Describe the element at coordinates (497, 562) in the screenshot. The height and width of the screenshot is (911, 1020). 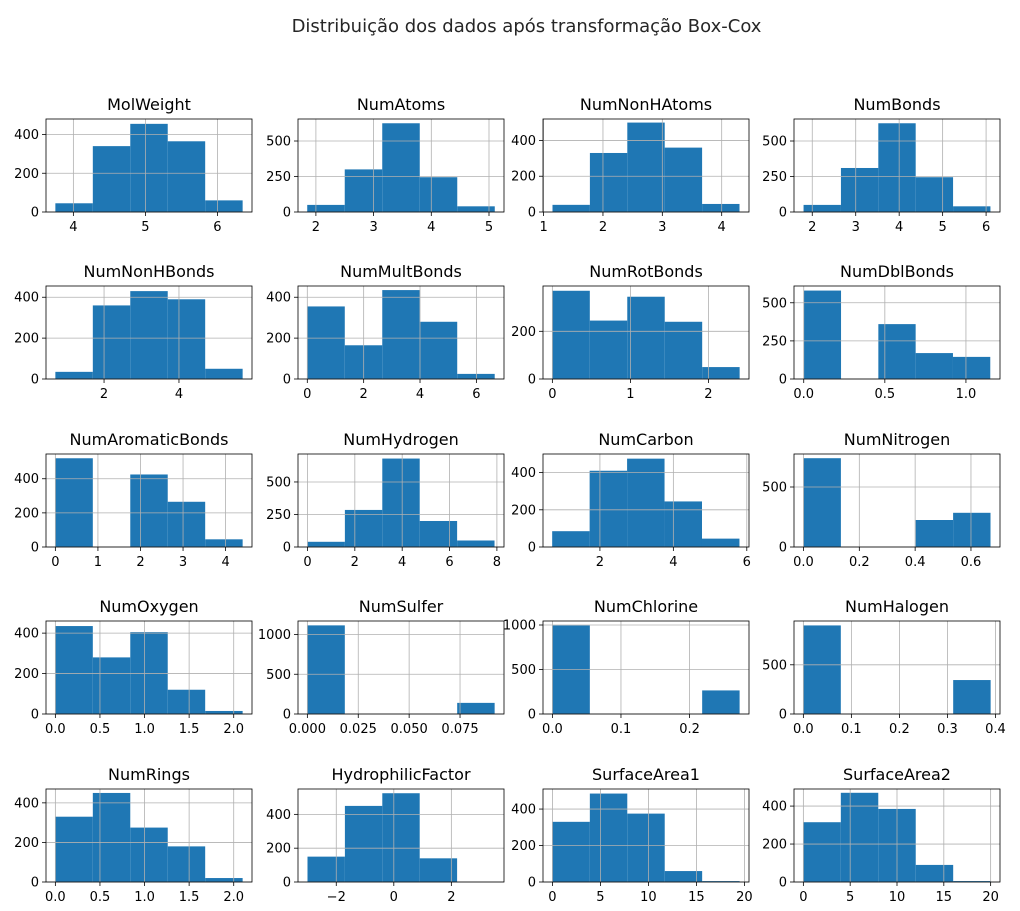
I see `x-tick-label: 8` at that location.